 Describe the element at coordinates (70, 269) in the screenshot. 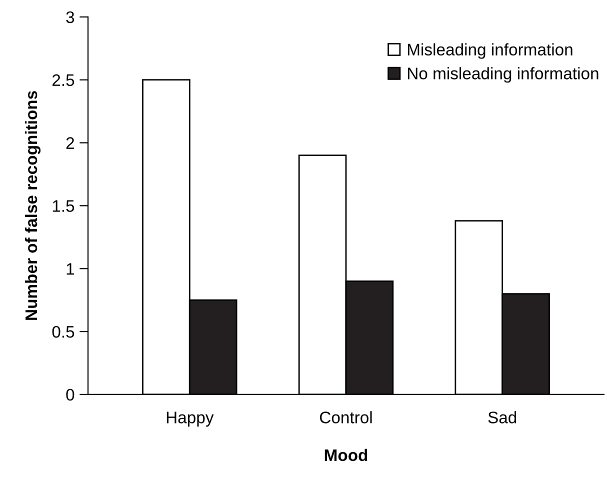

I see `y-tick-label: 1` at that location.